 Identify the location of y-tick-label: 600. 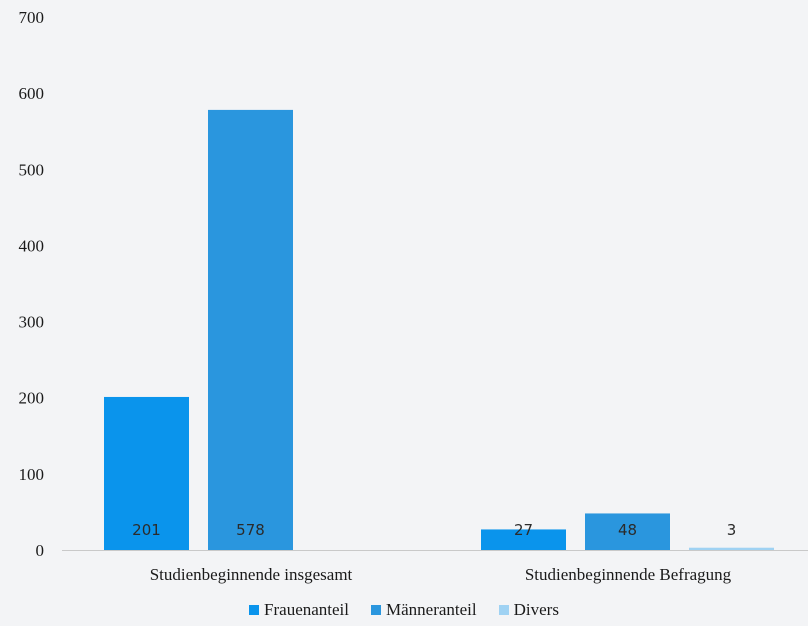
(32, 93).